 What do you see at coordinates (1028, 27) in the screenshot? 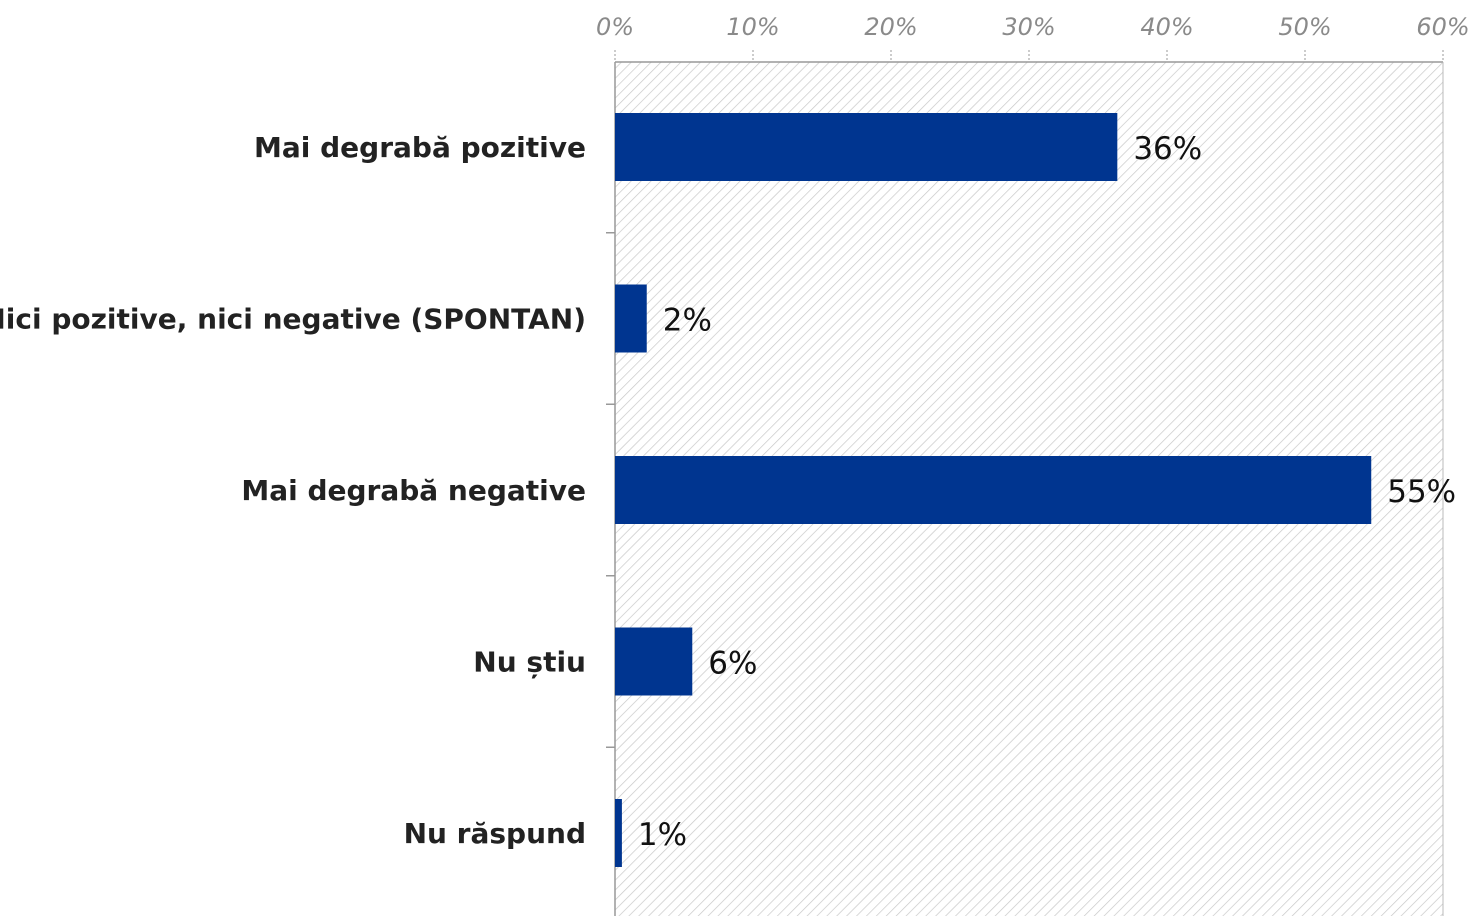
I see `x-tick-label: 30%` at bounding box center [1028, 27].